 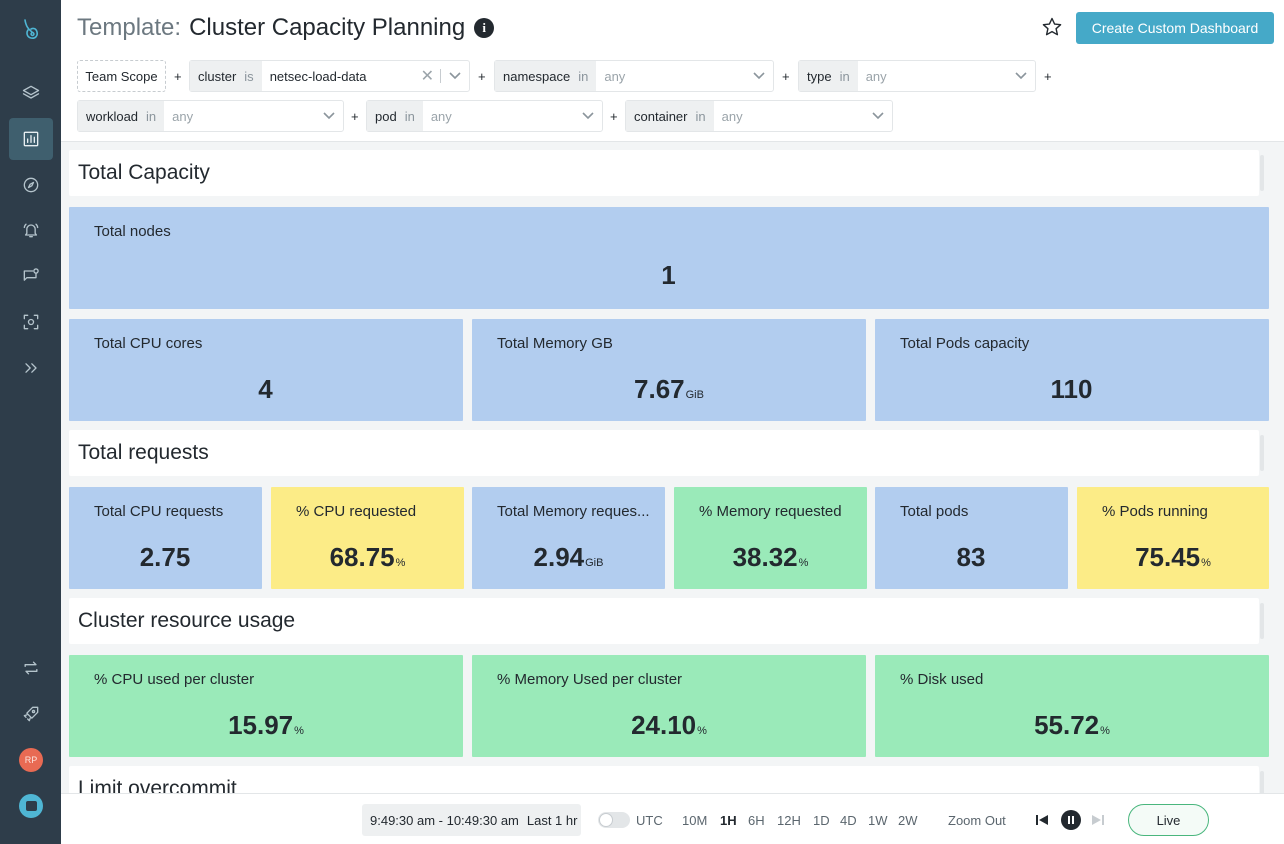 I want to click on capture-icon, so click(x=31, y=322).